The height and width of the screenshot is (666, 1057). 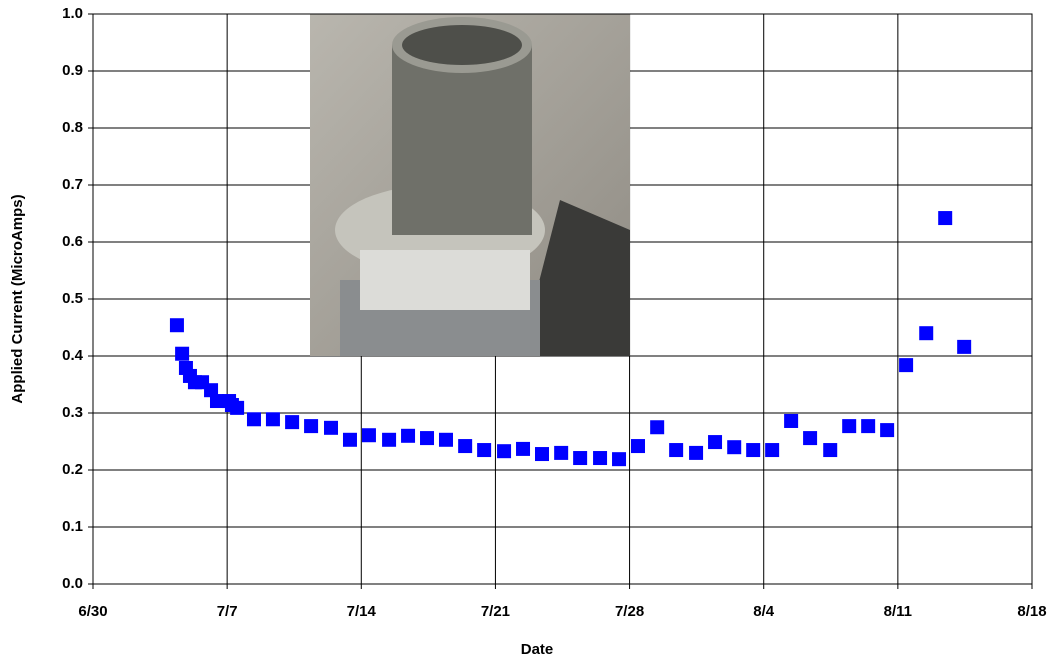 I want to click on y-tick-label: 0.8, so click(x=72, y=127).